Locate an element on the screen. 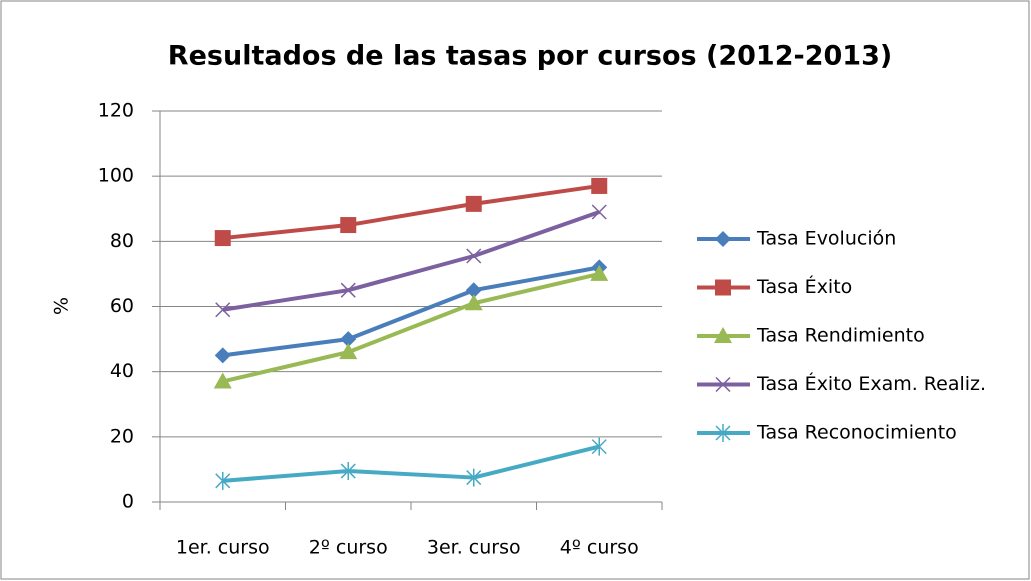  legend-label: Tasa Éxito is located at coordinates (804, 286).